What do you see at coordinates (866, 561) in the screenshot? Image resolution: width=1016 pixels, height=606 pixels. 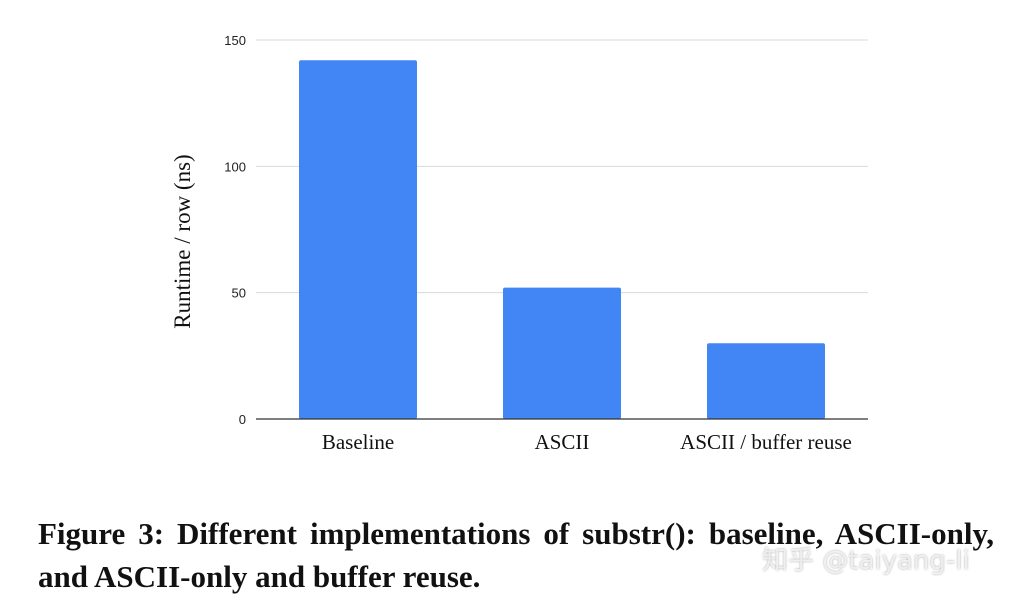 I see `watermark: 知乎 @taiyang-li` at bounding box center [866, 561].